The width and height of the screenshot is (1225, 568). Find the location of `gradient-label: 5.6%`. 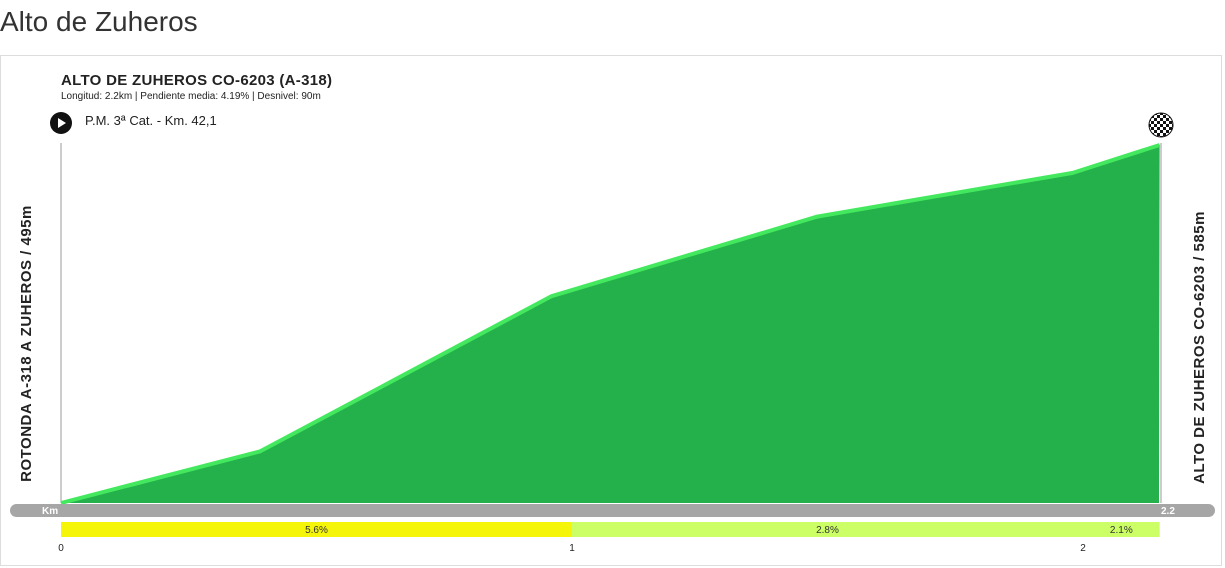

gradient-label: 5.6% is located at coordinates (316, 530).